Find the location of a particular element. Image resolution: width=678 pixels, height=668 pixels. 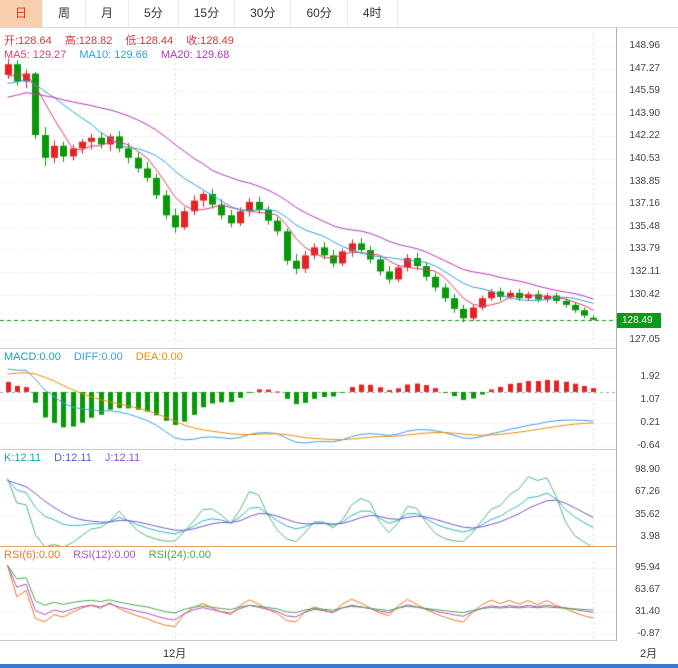

timeframe-tab-5: 30分 is located at coordinates (263, 13).